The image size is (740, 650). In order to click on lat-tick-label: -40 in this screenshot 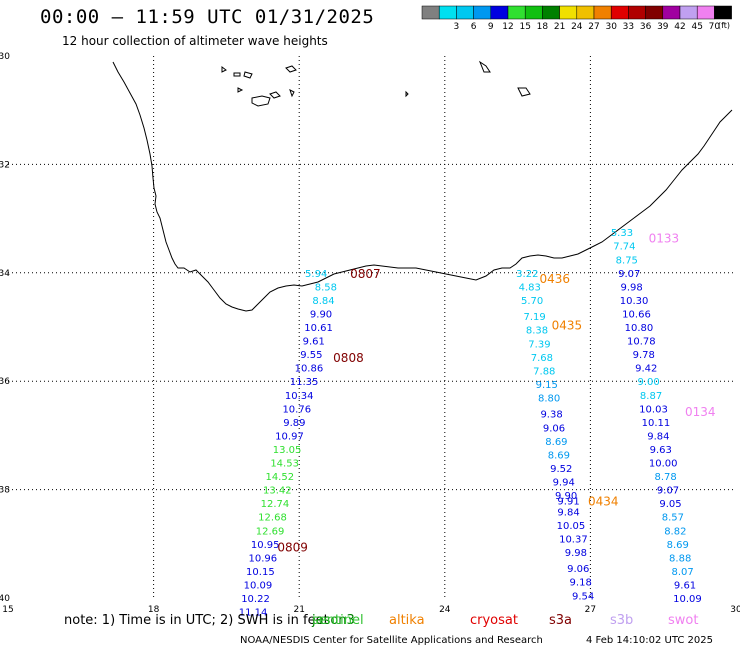, I will do `click(5, 599)`.